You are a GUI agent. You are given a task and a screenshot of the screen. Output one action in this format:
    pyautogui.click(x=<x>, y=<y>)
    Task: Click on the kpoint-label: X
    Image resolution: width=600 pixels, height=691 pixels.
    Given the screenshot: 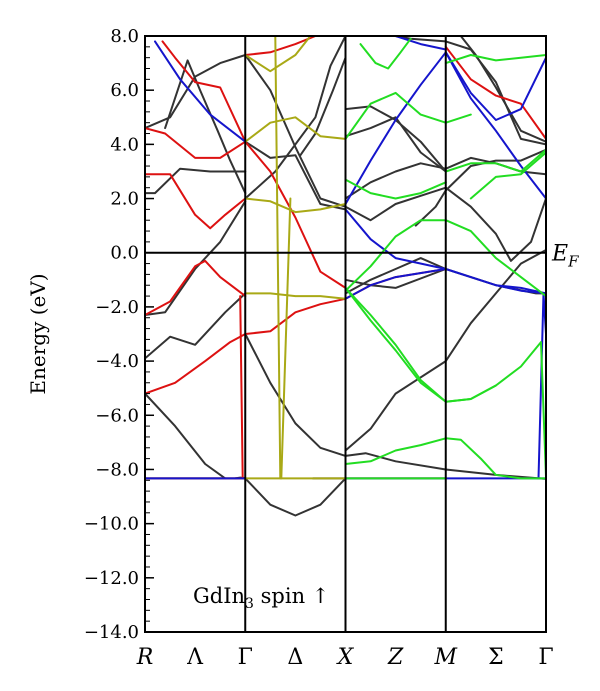 What is the action you would take?
    pyautogui.click(x=345, y=657)
    